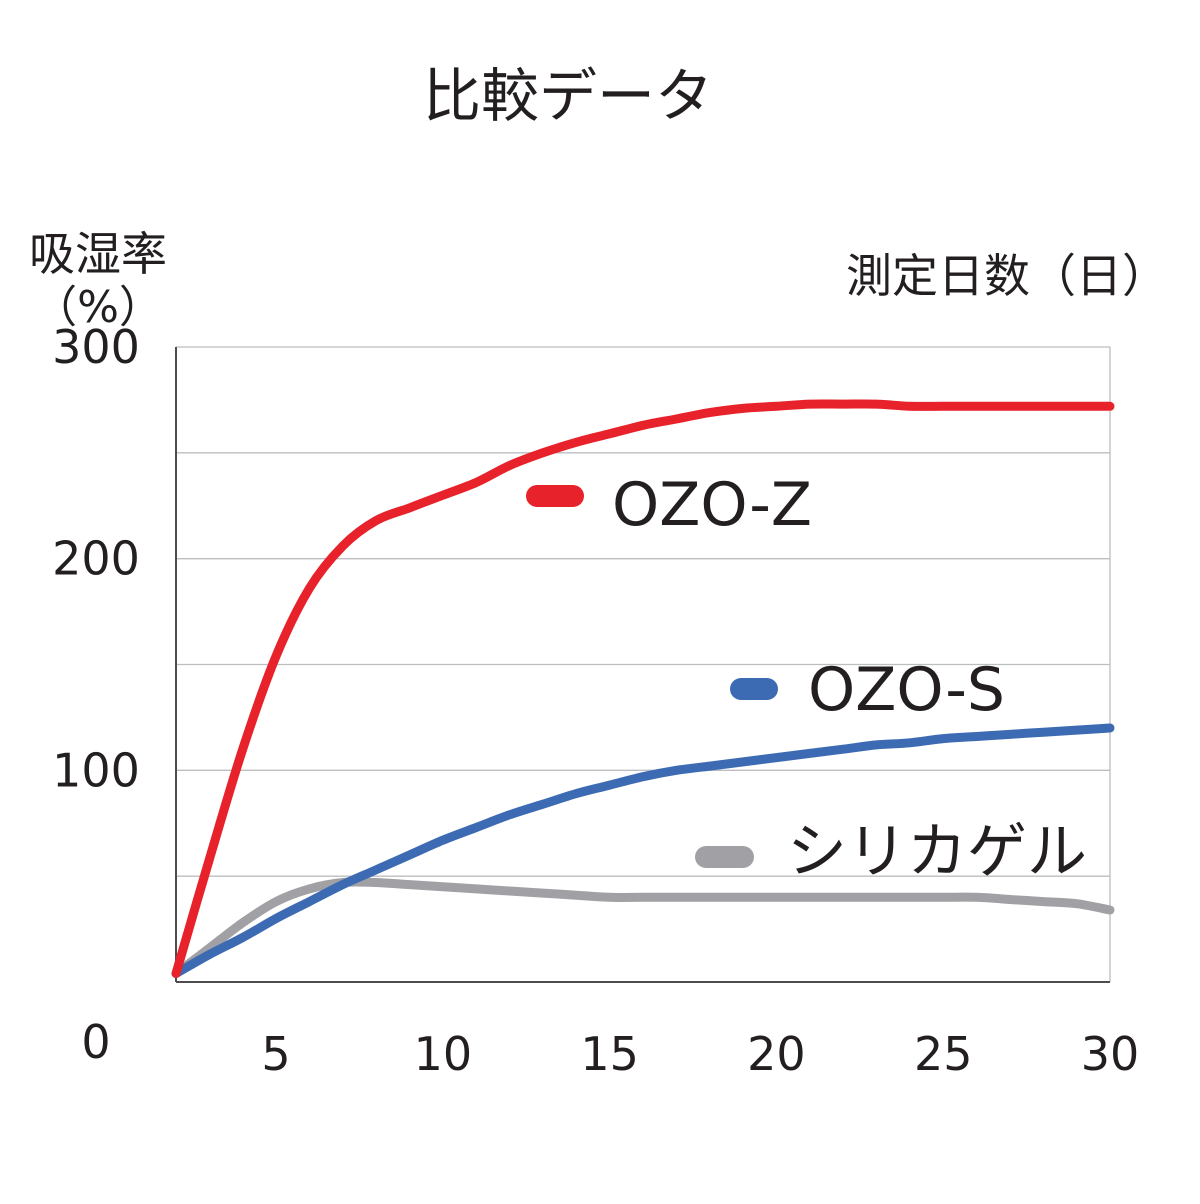  What do you see at coordinates (1007, 276) in the screenshot?
I see `x-axis-label: 測定日数（日）` at bounding box center [1007, 276].